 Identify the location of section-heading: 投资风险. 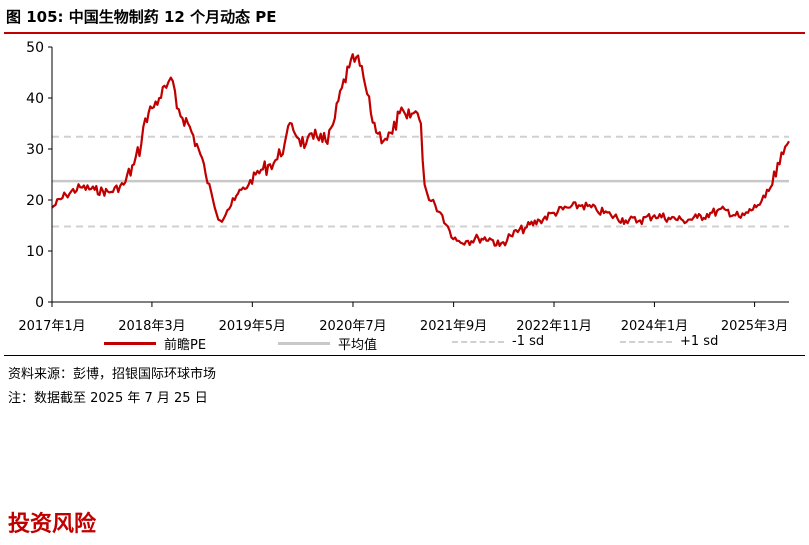
(52, 524).